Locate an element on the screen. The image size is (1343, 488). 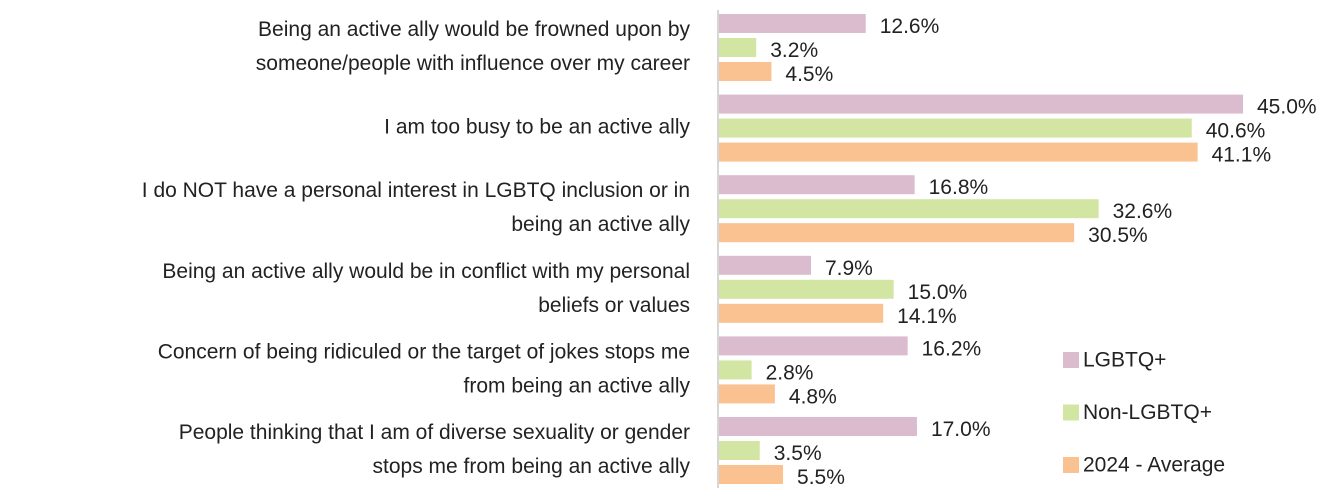
value-label: 3.5% is located at coordinates (798, 453).